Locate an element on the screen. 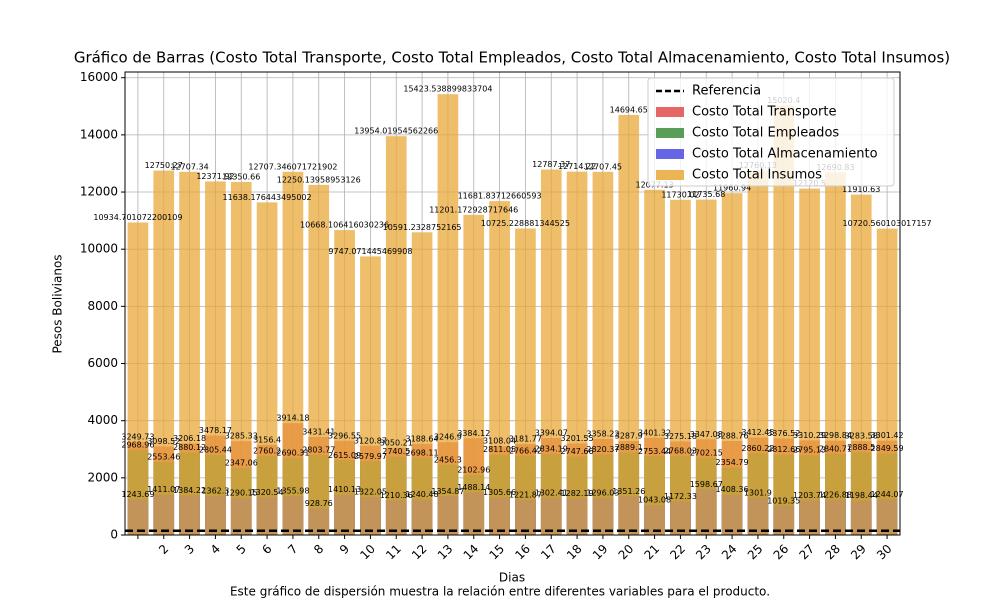 This screenshot has width=1000, height=600. data-label: 2740.5 is located at coordinates (396, 451).